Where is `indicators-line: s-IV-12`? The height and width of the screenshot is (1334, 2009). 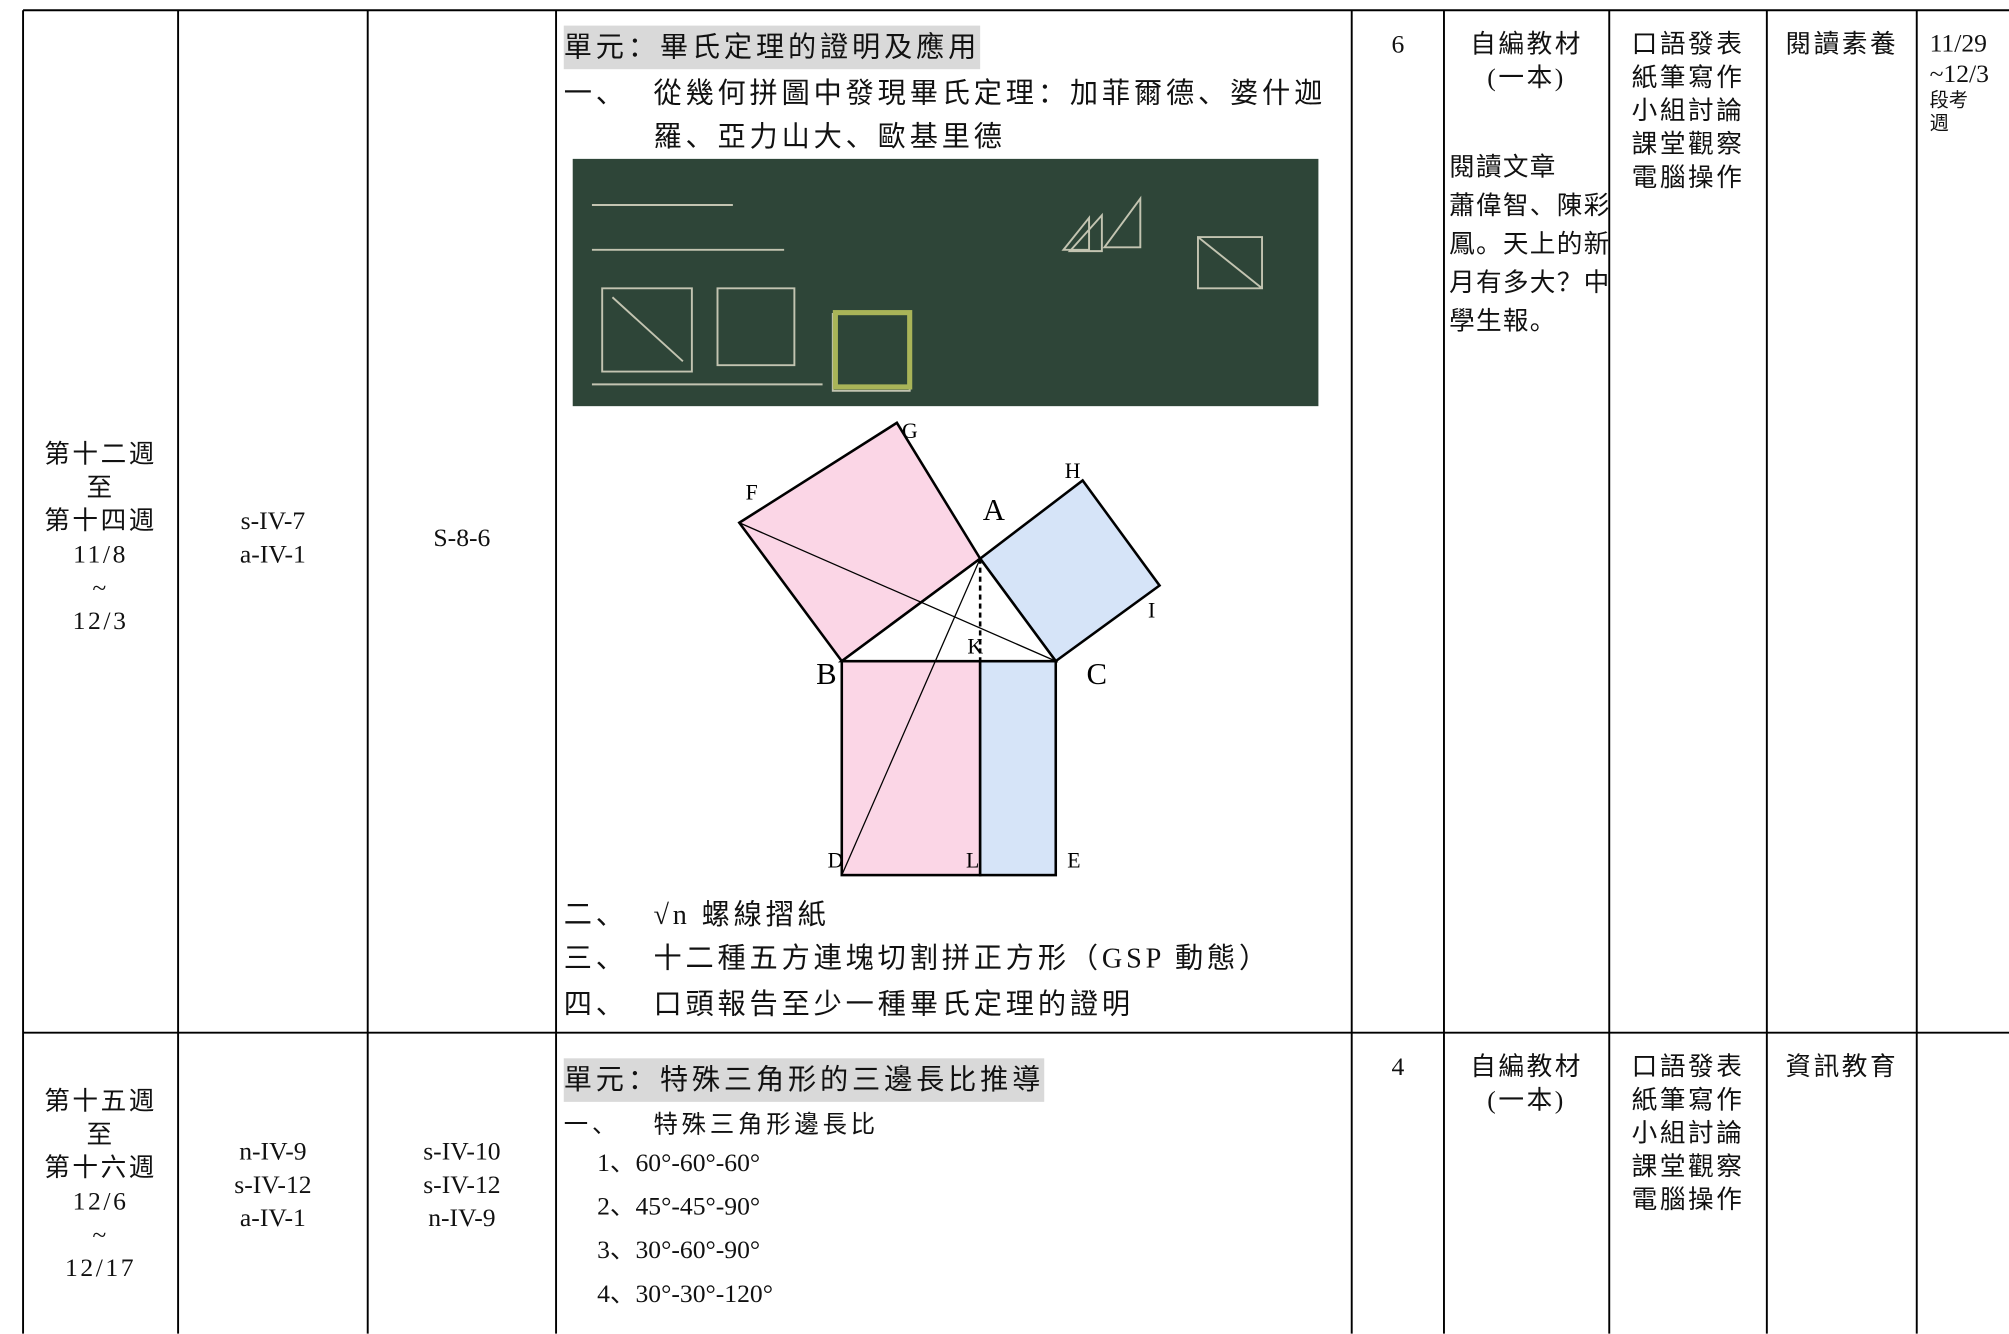
indicators-line: s-IV-12 is located at coordinates (273, 1185).